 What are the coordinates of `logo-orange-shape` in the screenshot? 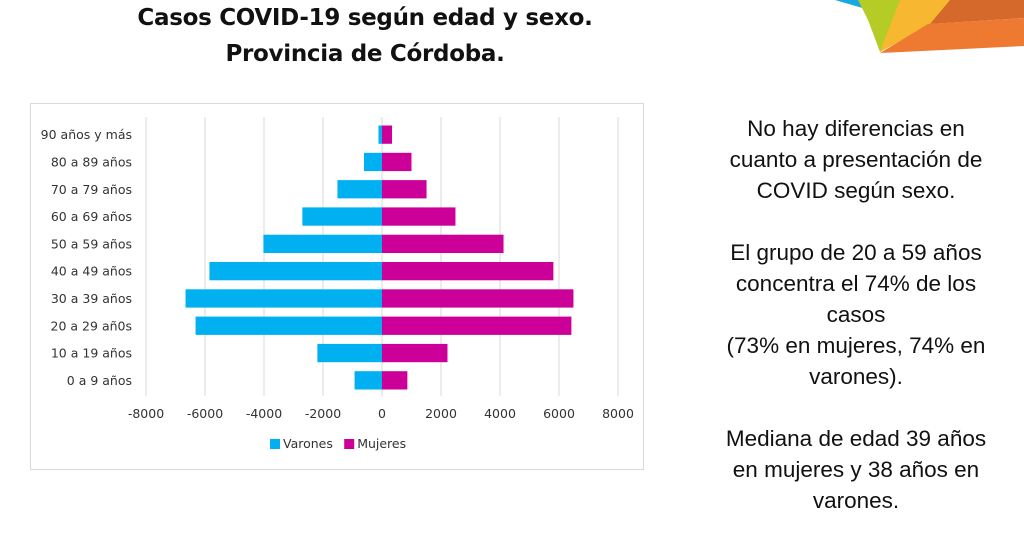 It's located at (952, 35).